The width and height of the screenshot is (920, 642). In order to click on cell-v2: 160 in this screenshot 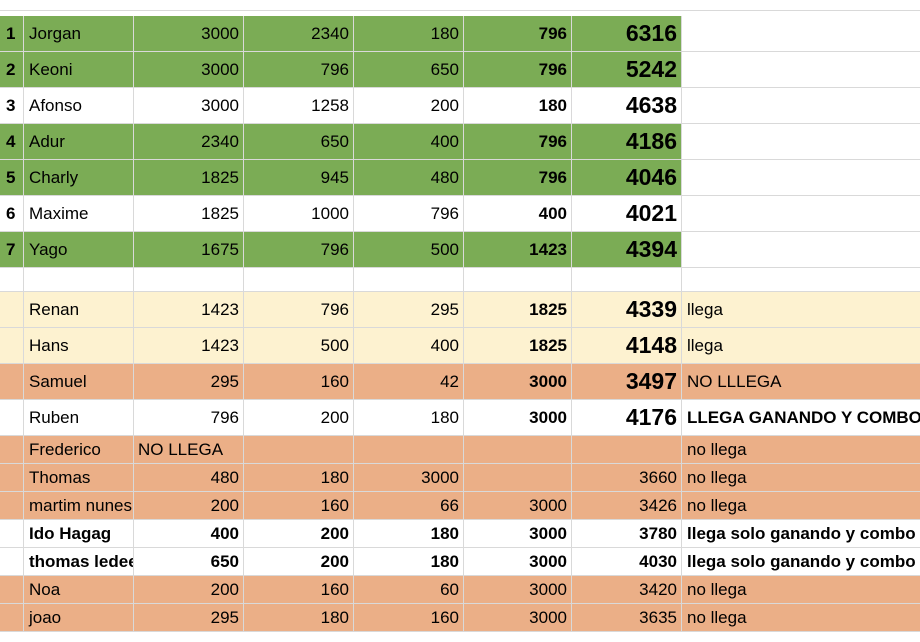, I will do `click(299, 589)`.